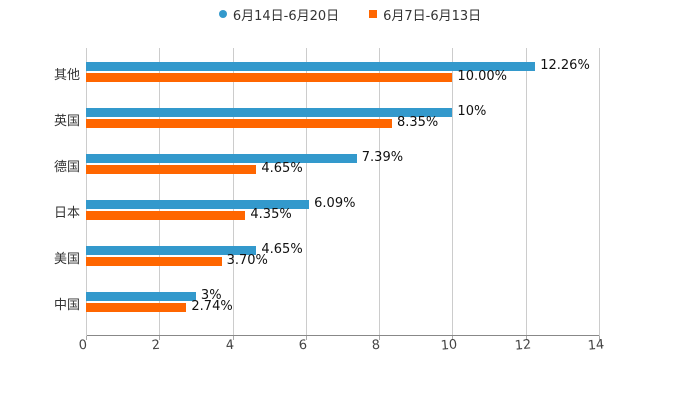 This screenshot has height=400, width=700. I want to click on value-label: 10.00%, so click(482, 76).